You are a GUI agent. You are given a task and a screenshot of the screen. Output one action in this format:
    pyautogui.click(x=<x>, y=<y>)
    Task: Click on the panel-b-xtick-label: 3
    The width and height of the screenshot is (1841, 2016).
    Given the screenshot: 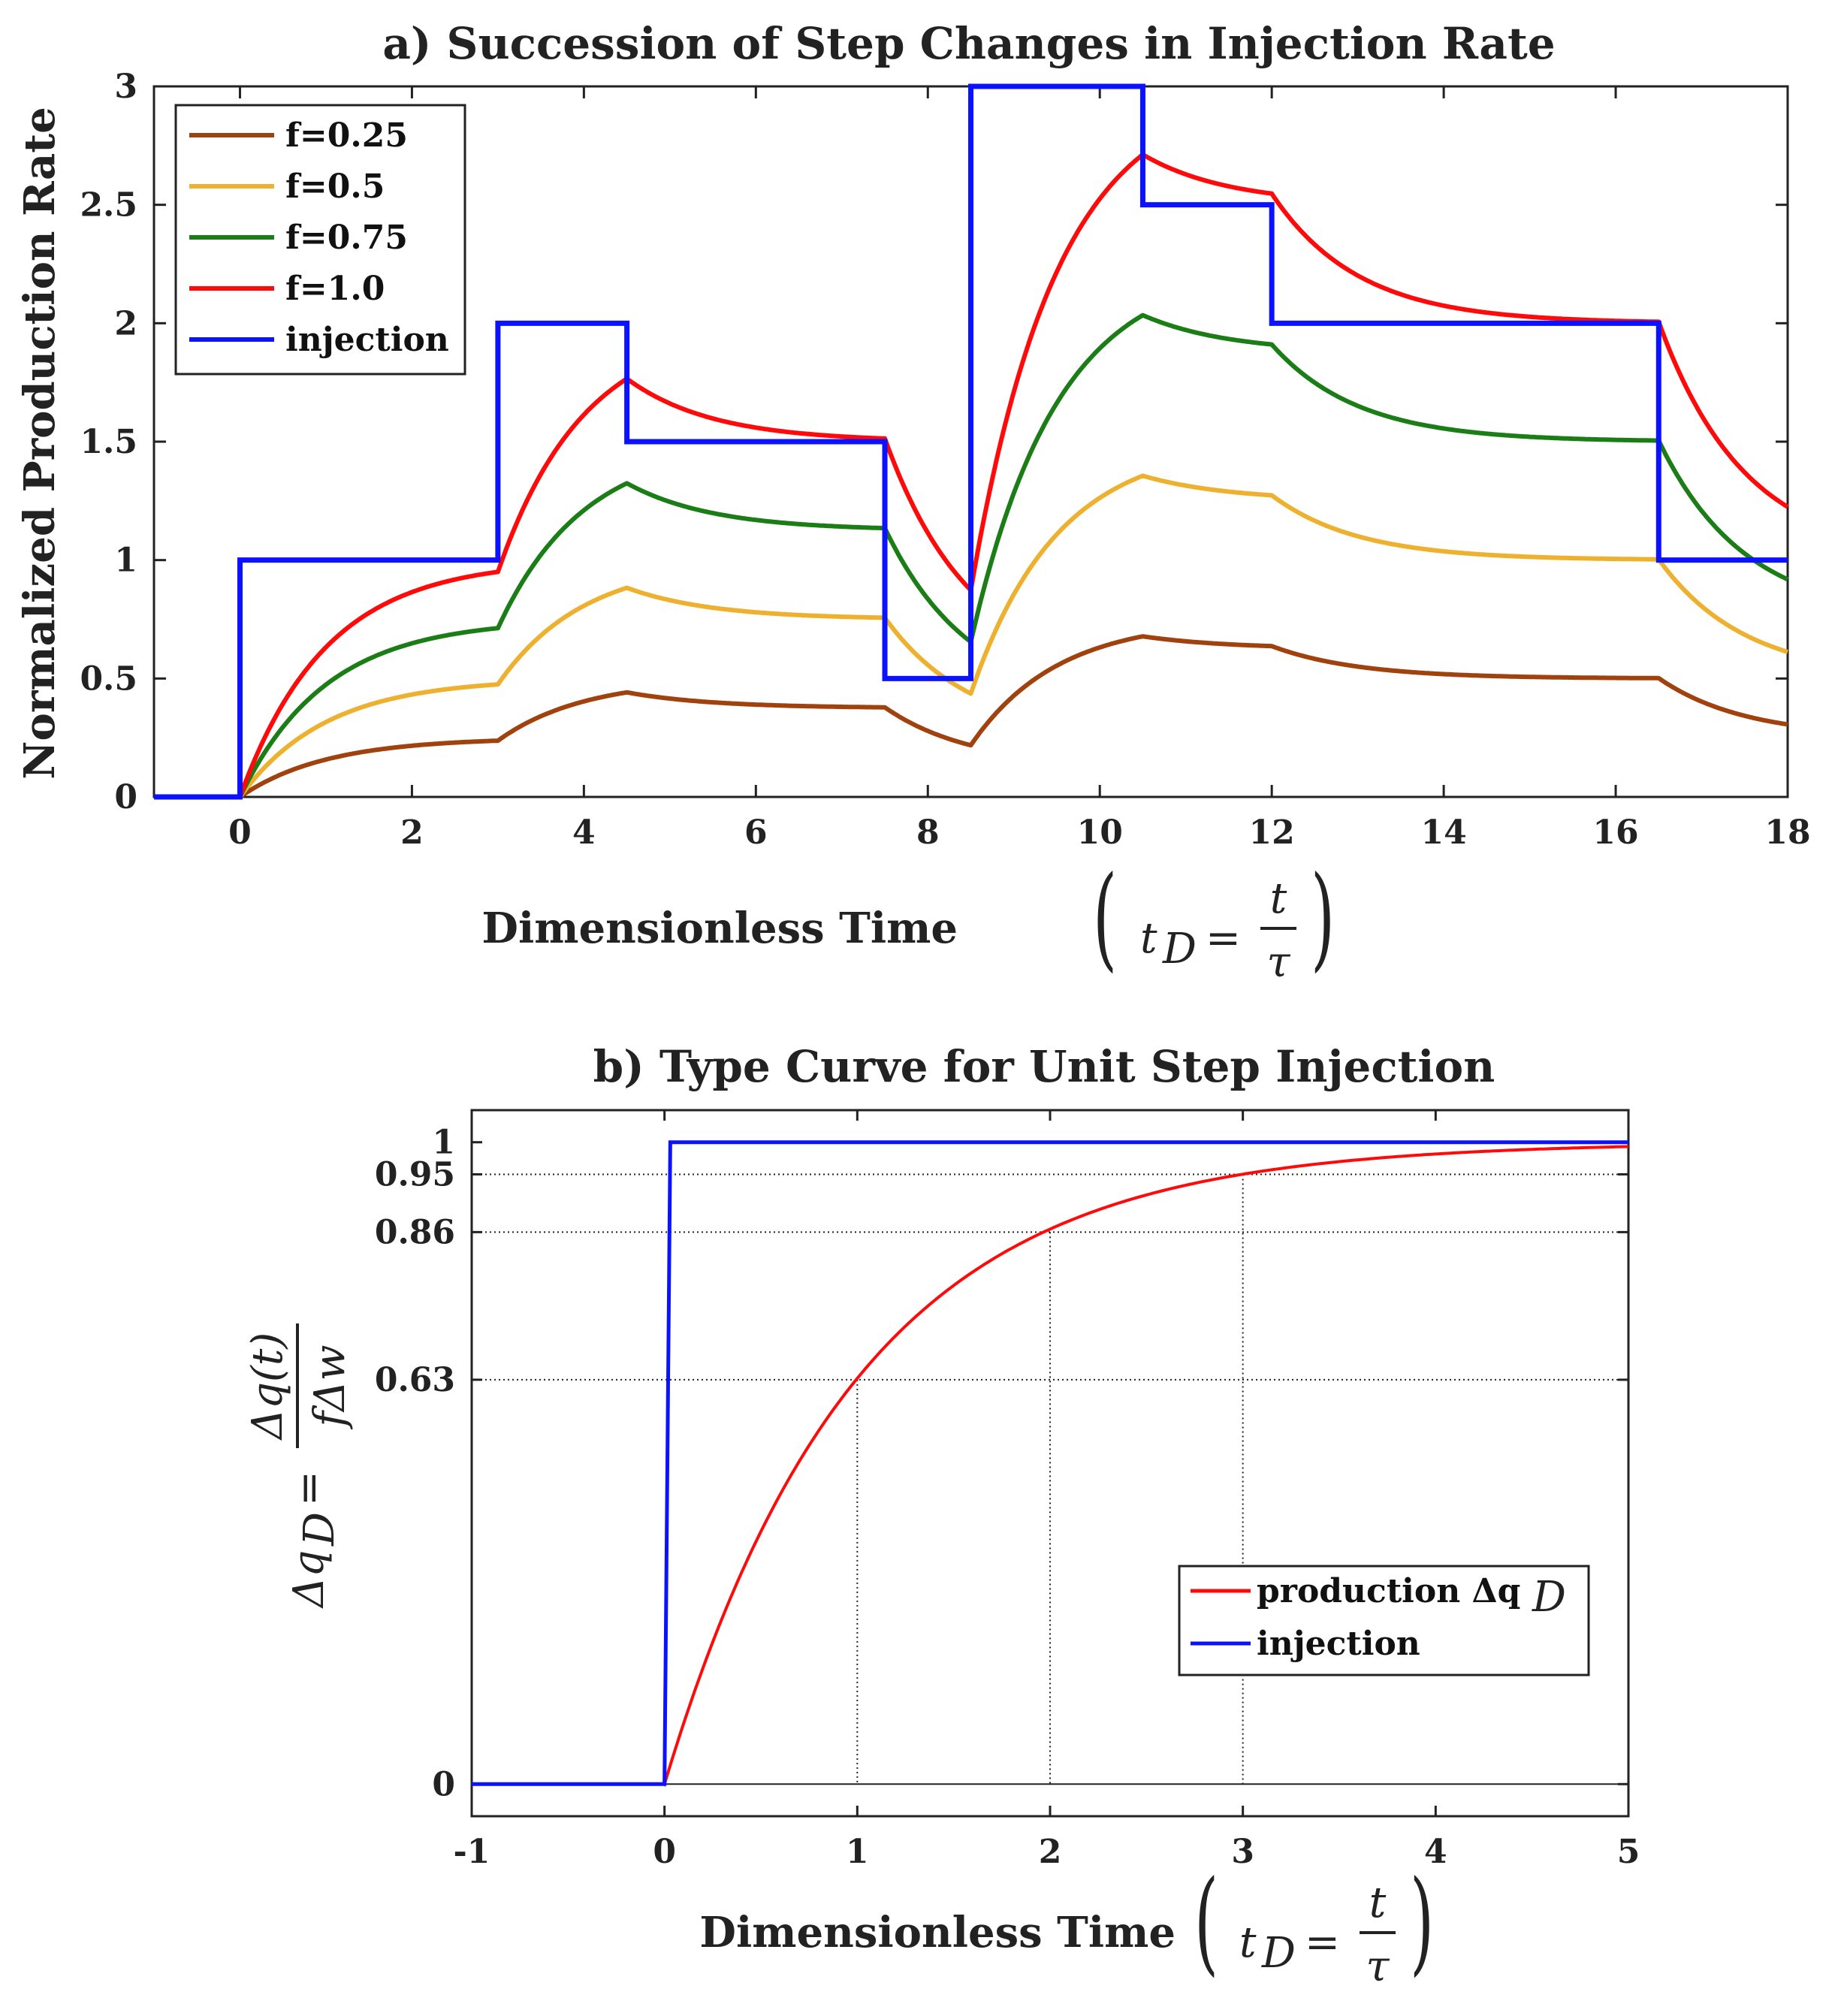 What is the action you would take?
    pyautogui.click(x=1242, y=1852)
    